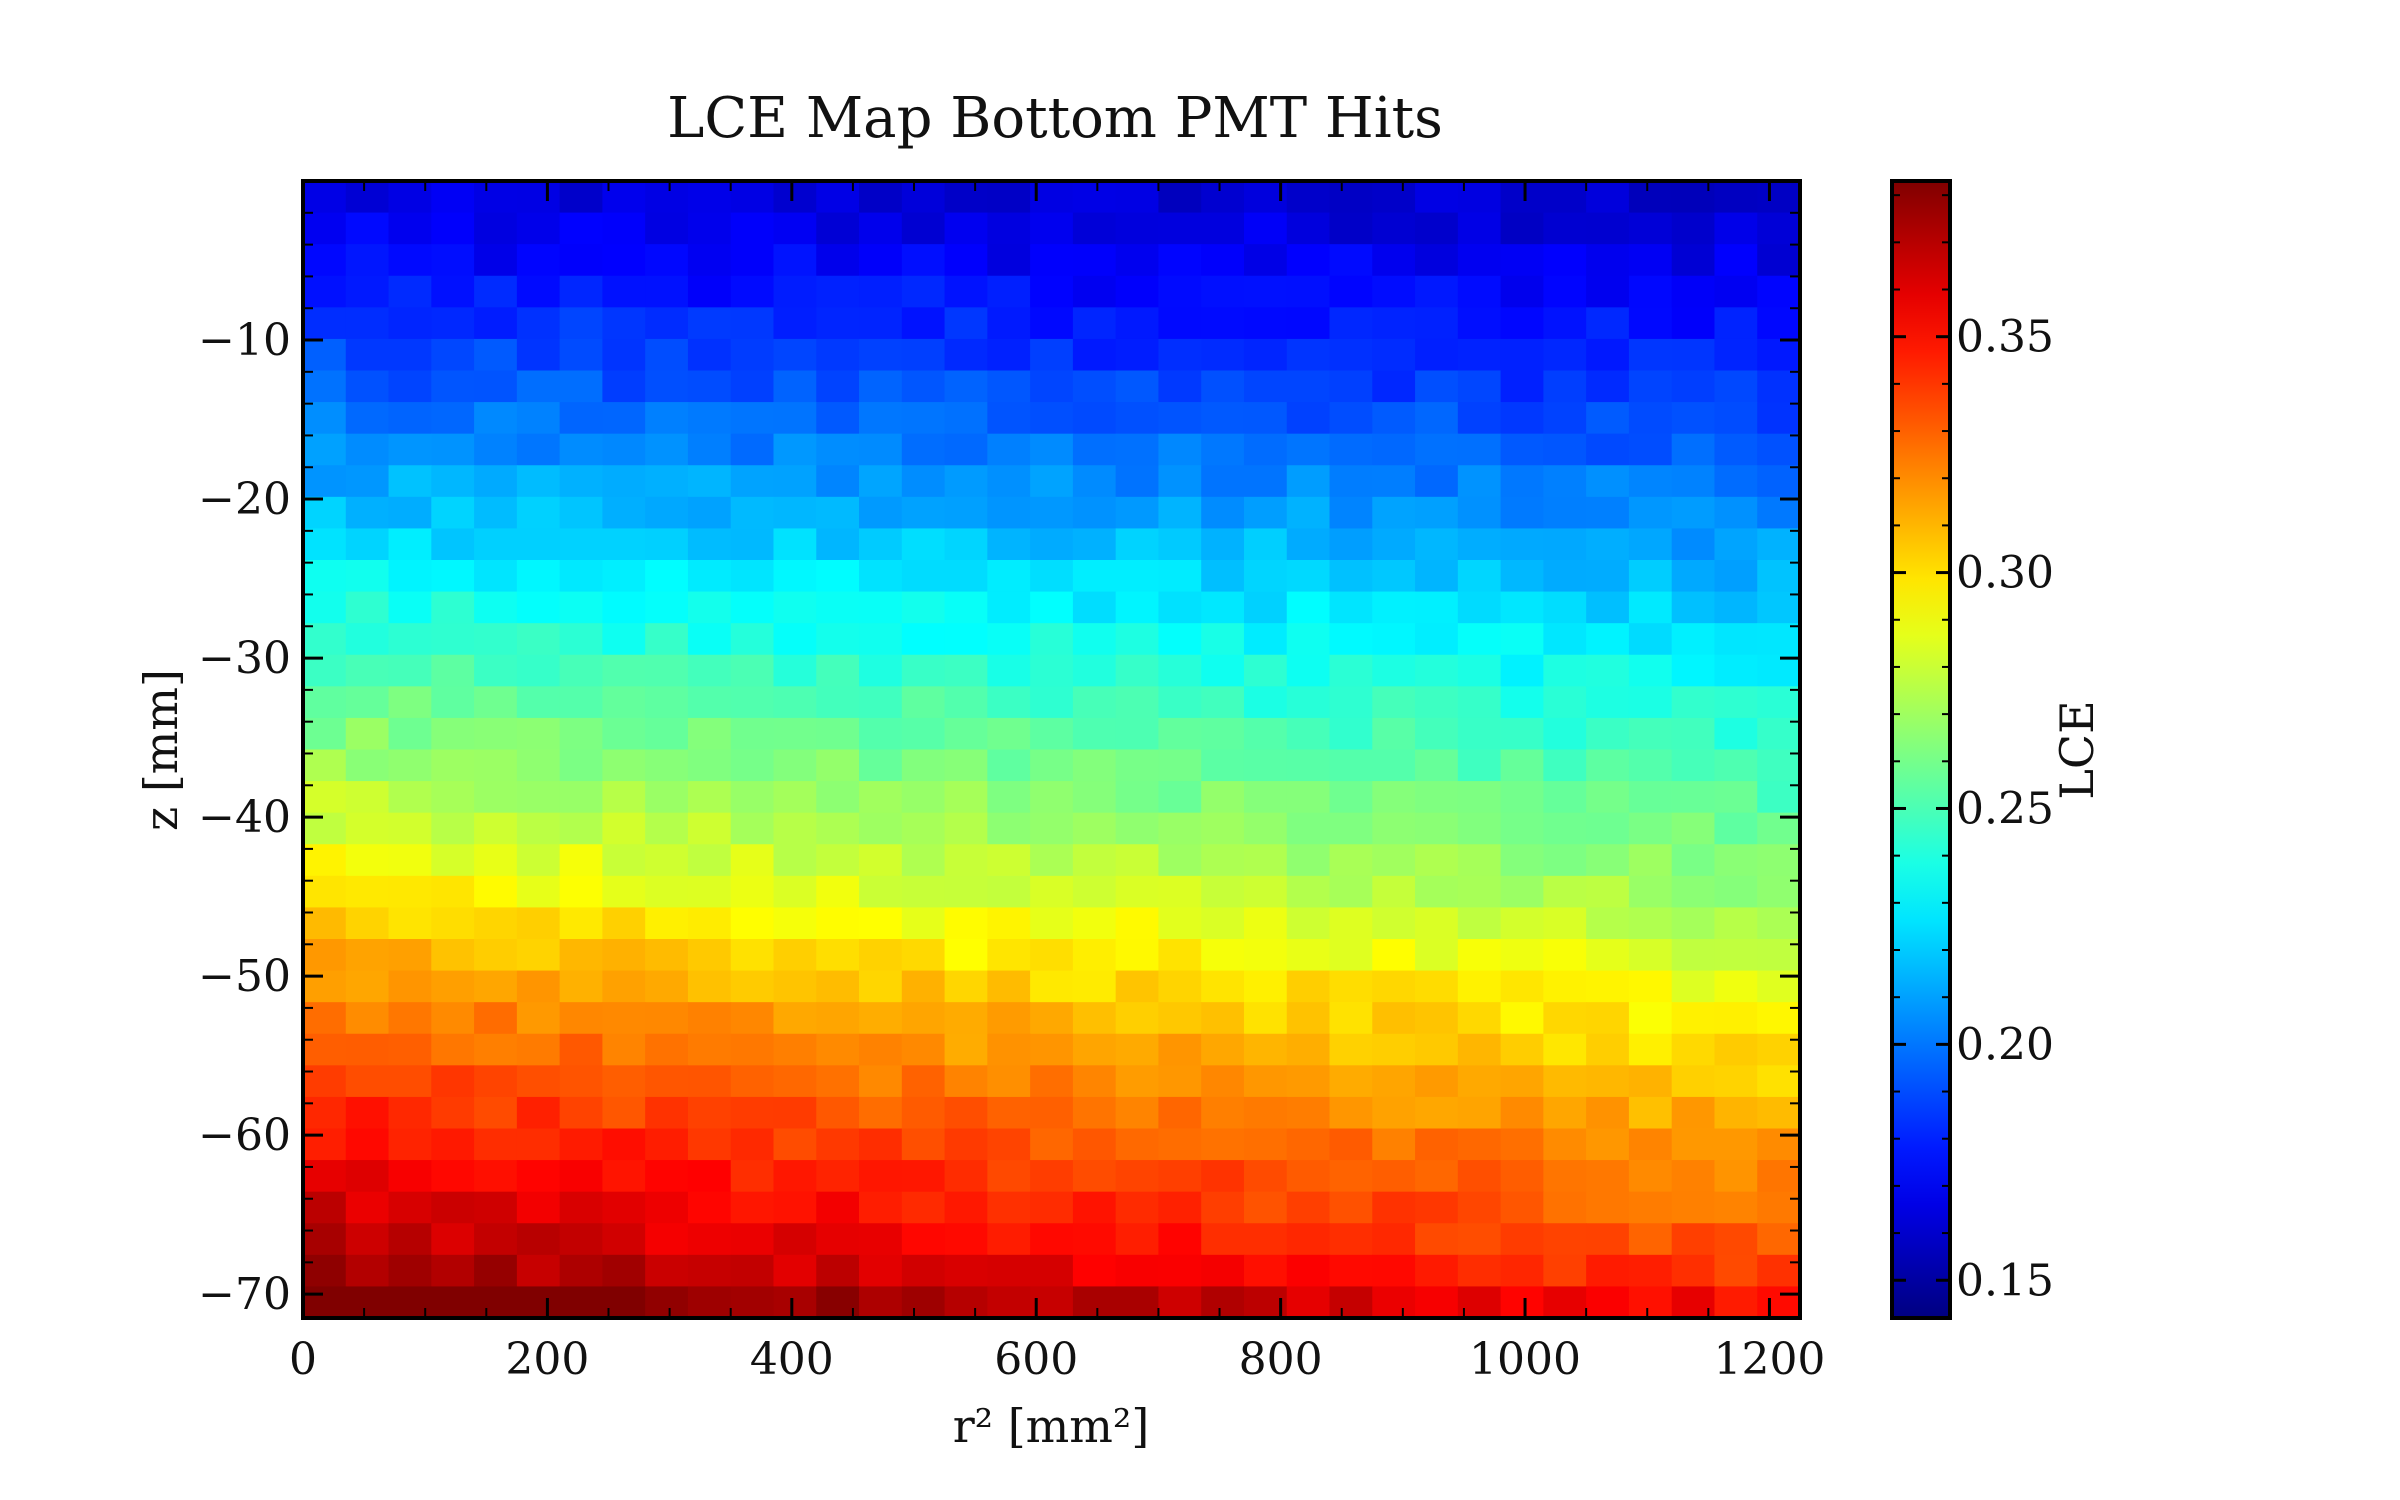 This screenshot has height=1500, width=2400. What do you see at coordinates (1525, 1359) in the screenshot?
I see `x-tick-label: 1000` at bounding box center [1525, 1359].